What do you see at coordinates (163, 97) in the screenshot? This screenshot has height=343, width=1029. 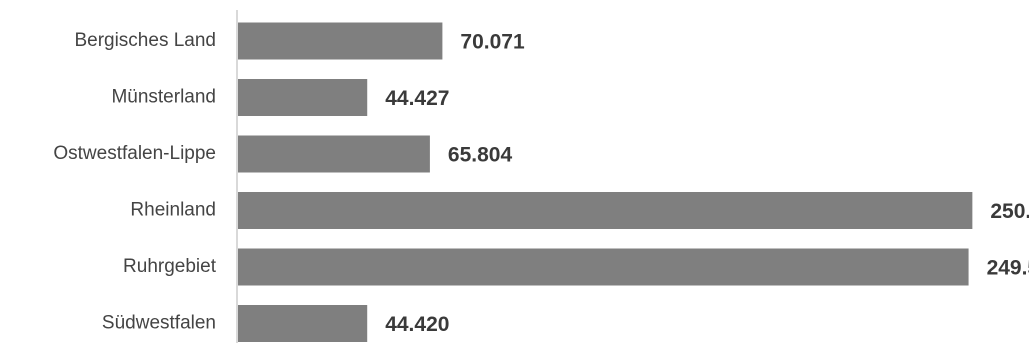 I see `category-label-m-nsterland: Münsterland` at bounding box center [163, 97].